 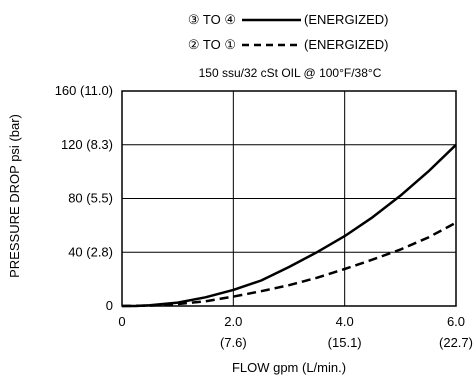 I want to click on x-tick-label: 6.0, so click(x=456, y=321).